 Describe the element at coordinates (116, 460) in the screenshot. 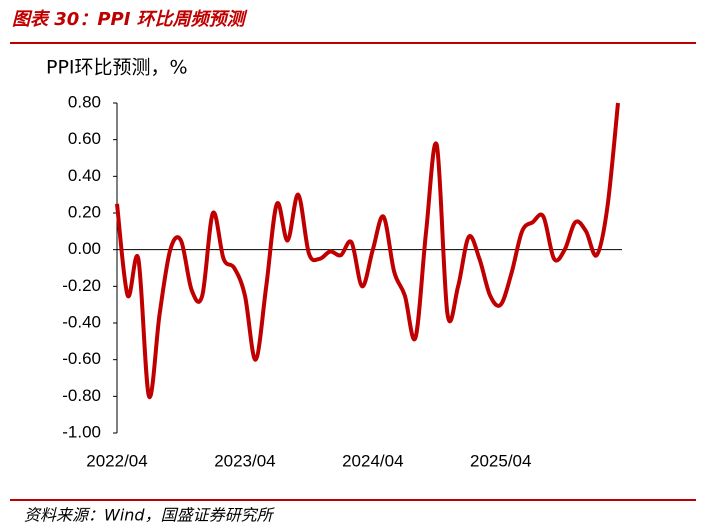

I see `x-tick-label: 2022/04` at that location.